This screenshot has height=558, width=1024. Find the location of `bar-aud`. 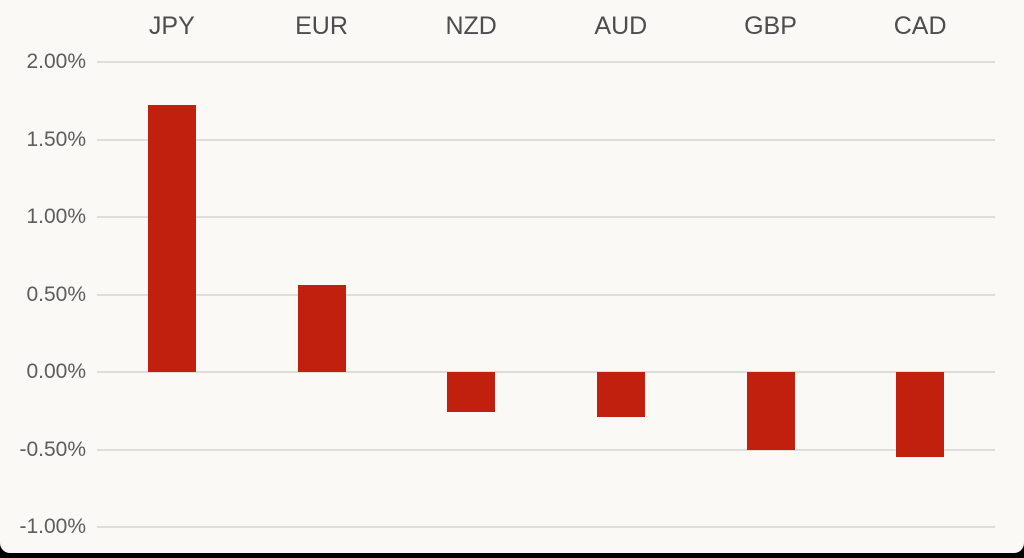

bar-aud is located at coordinates (620, 394).